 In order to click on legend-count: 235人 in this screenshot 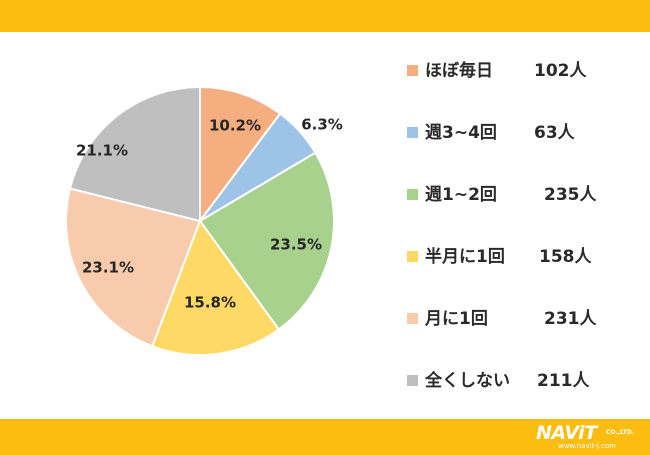, I will do `click(570, 195)`.